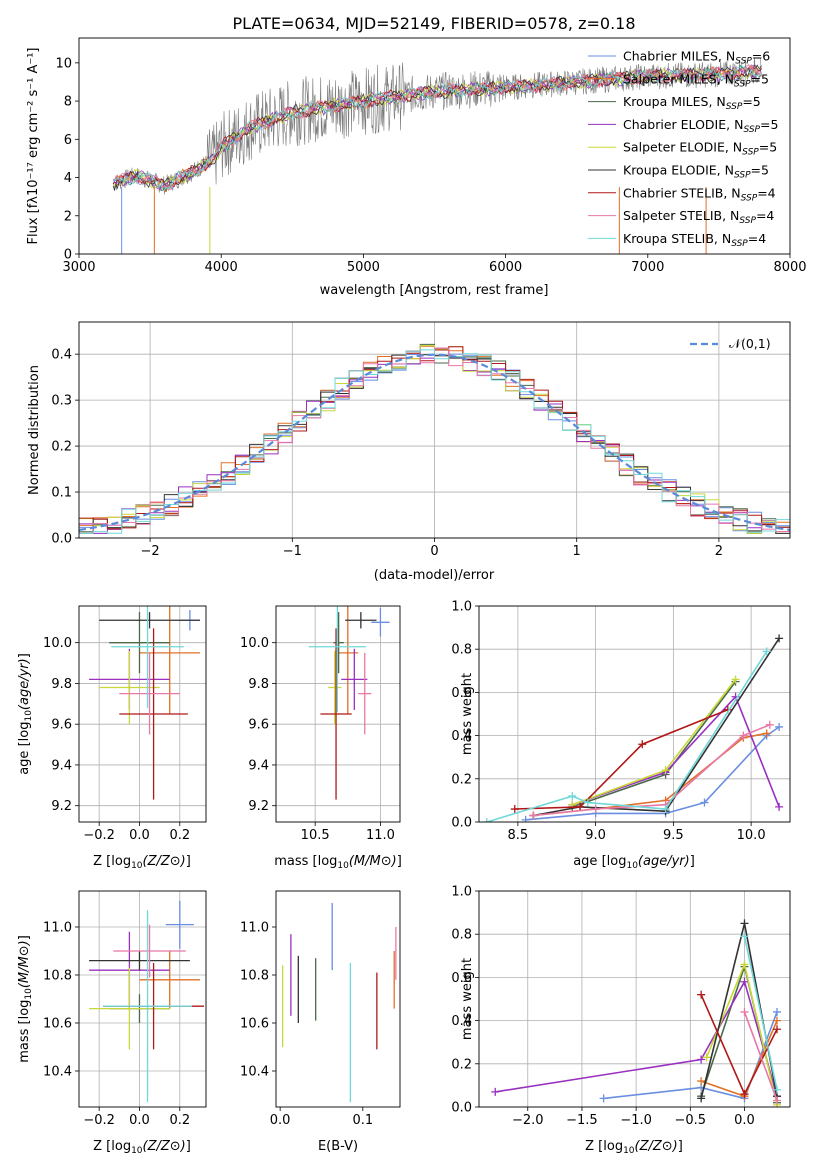 This screenshot has height=1170, width=819. Describe the element at coordinates (315, 835) in the screenshot. I see `x-tick-label: 10.5` at that location.